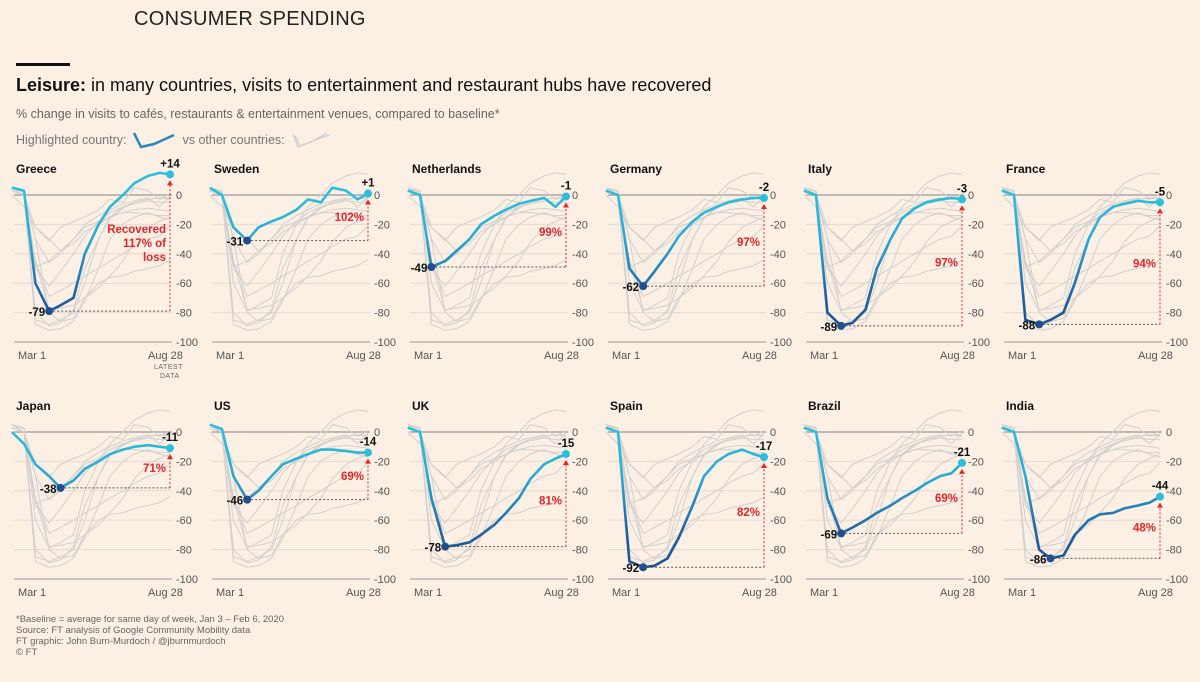  Describe the element at coordinates (962, 189) in the screenshot. I see `latest-label: -3` at that location.